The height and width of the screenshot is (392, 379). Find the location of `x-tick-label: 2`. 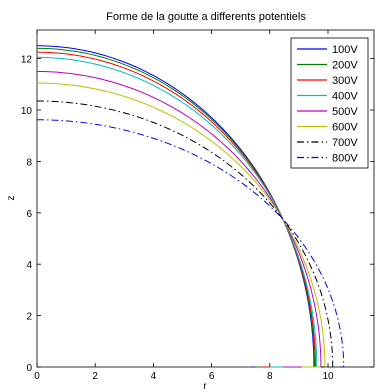

x-tick-label: 2 is located at coordinates (95, 376).